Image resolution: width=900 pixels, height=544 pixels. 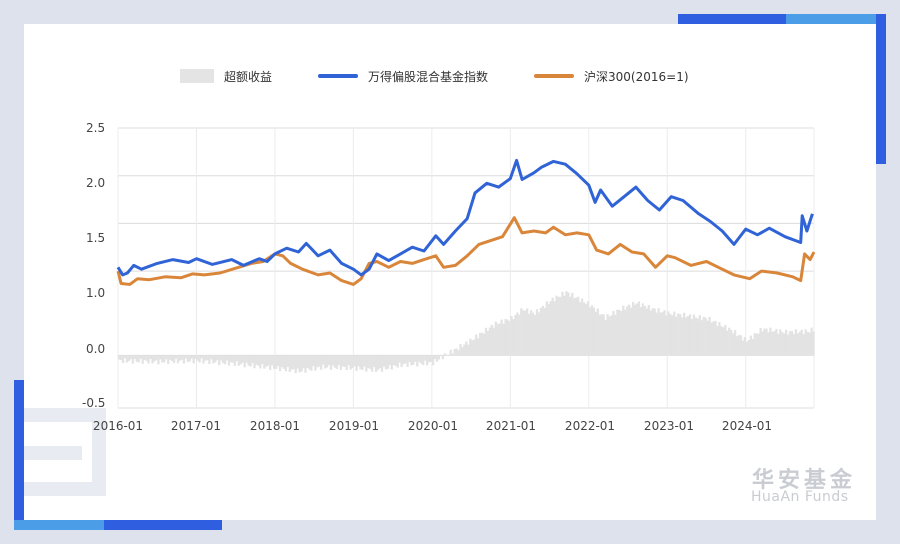 What do you see at coordinates (96, 293) in the screenshot?
I see `y-tick-label: 1.0` at bounding box center [96, 293].